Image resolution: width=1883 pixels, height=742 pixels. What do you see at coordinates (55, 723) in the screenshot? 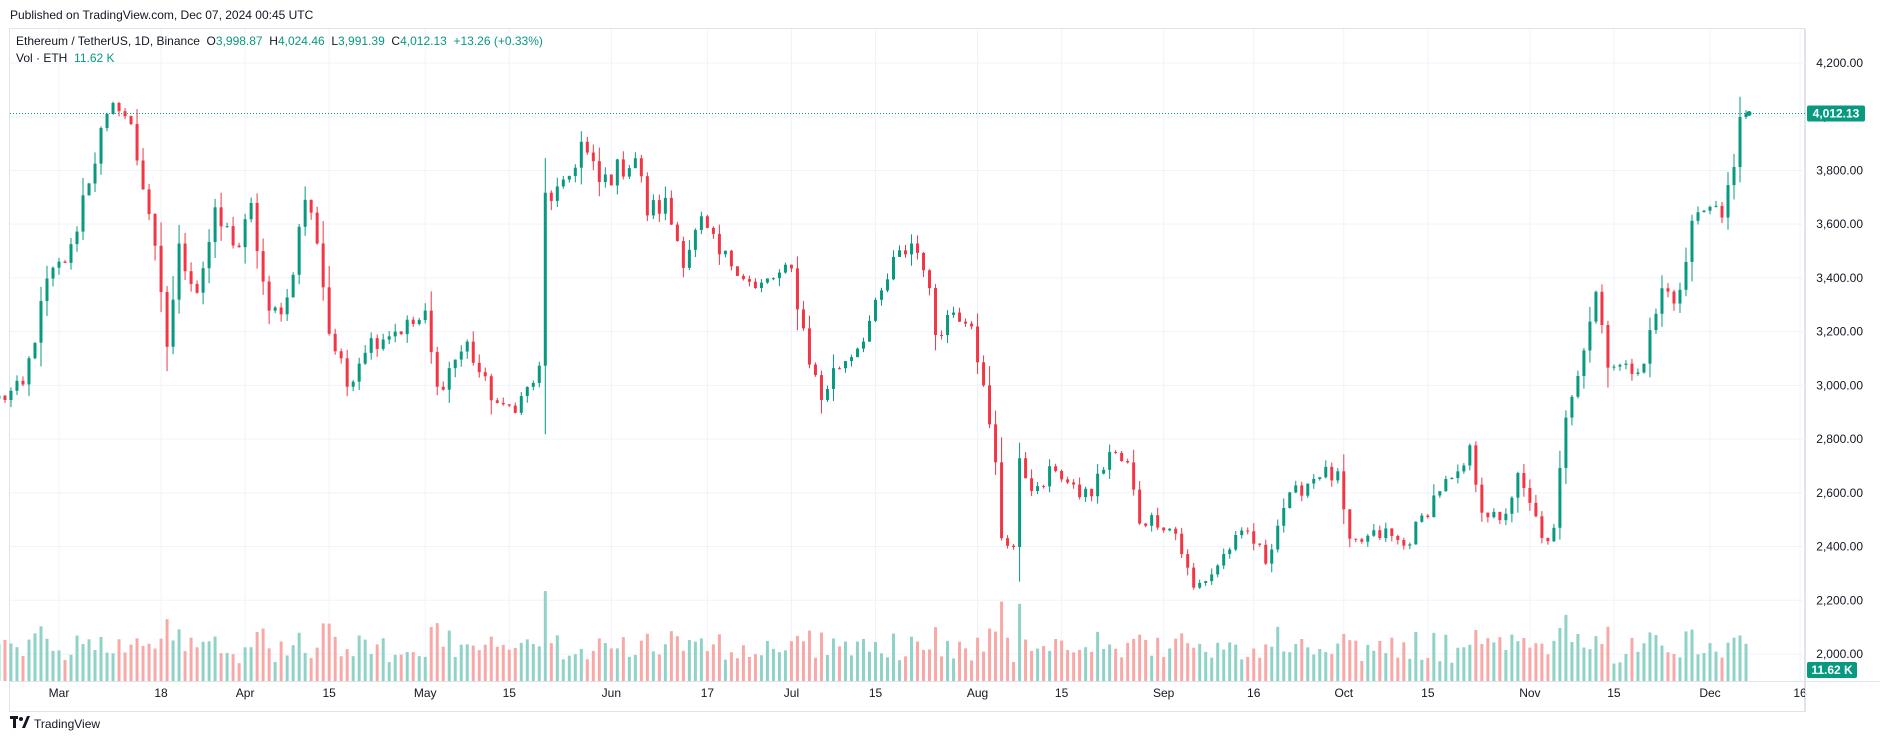
I see `tradingview-footer: TradingView` at bounding box center [55, 723].